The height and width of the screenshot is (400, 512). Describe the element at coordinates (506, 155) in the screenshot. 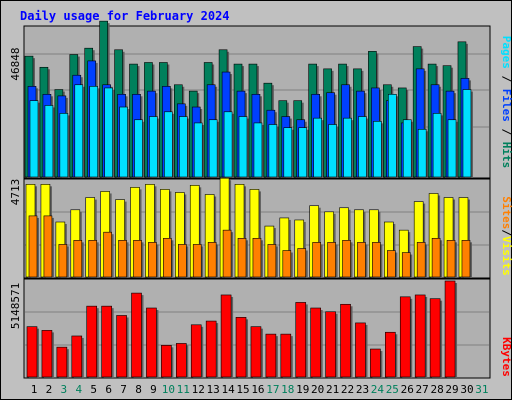

I see `legend-hits: Hits` at that location.